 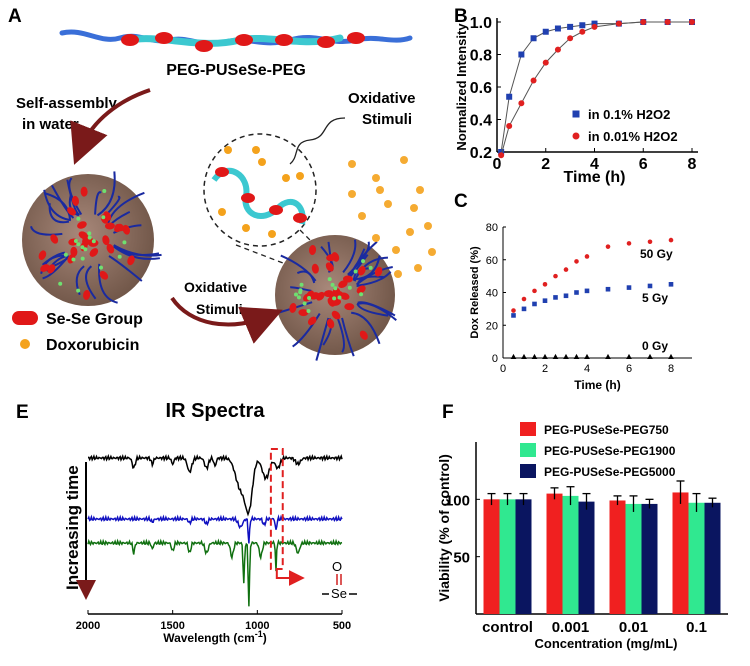 I want to click on c-x-tick-label: 4, so click(x=587, y=369).